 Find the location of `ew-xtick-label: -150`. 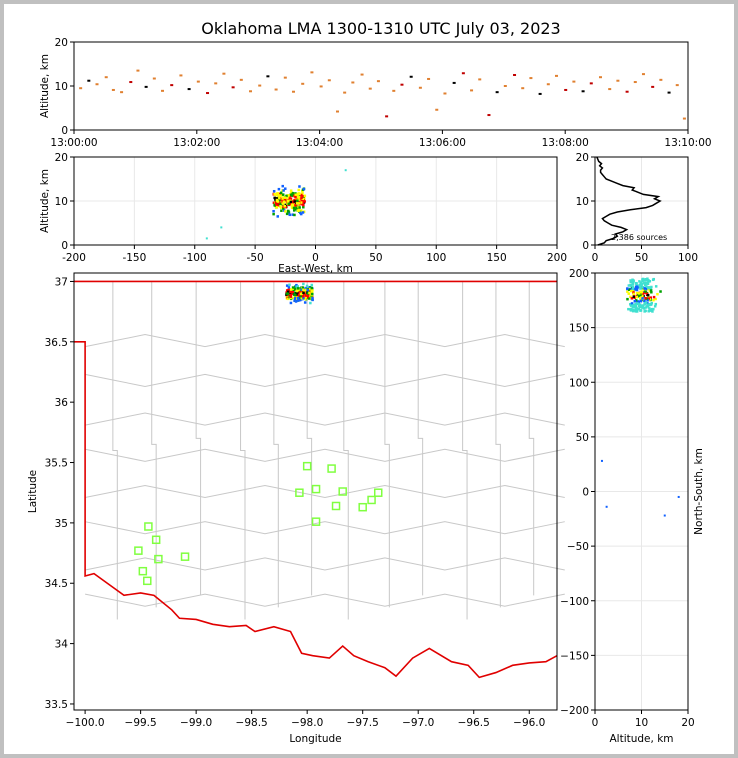

ew-xtick-label: -150 is located at coordinates (134, 258).